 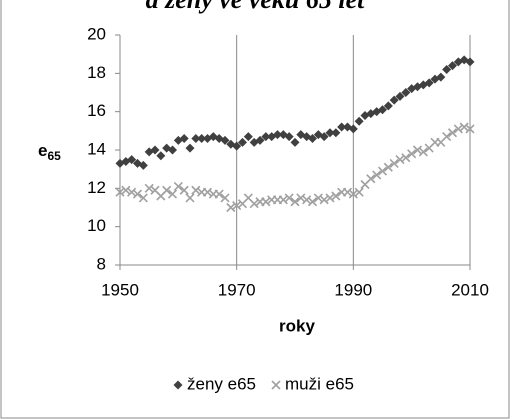 I want to click on x-axis-label: roky, so click(x=297, y=325).